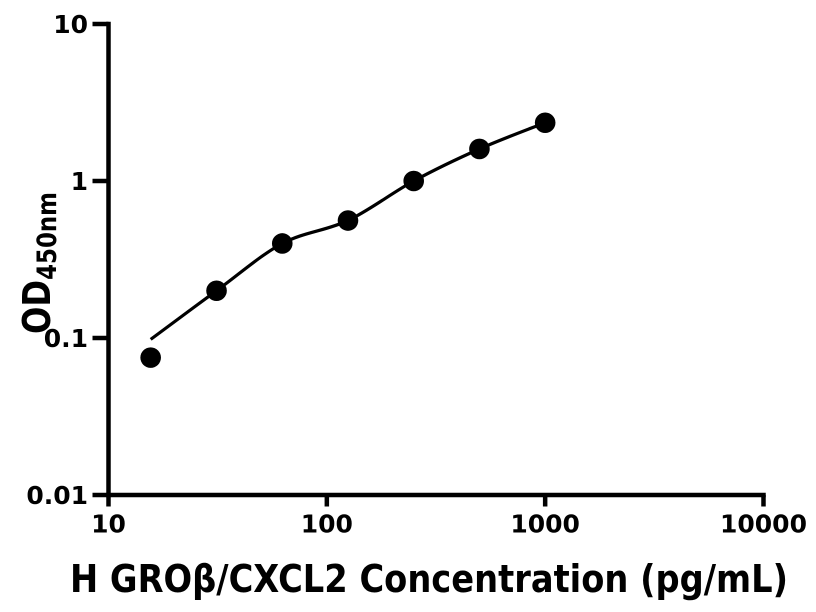  I want to click on x-axis-ticks, so click(436, 501).